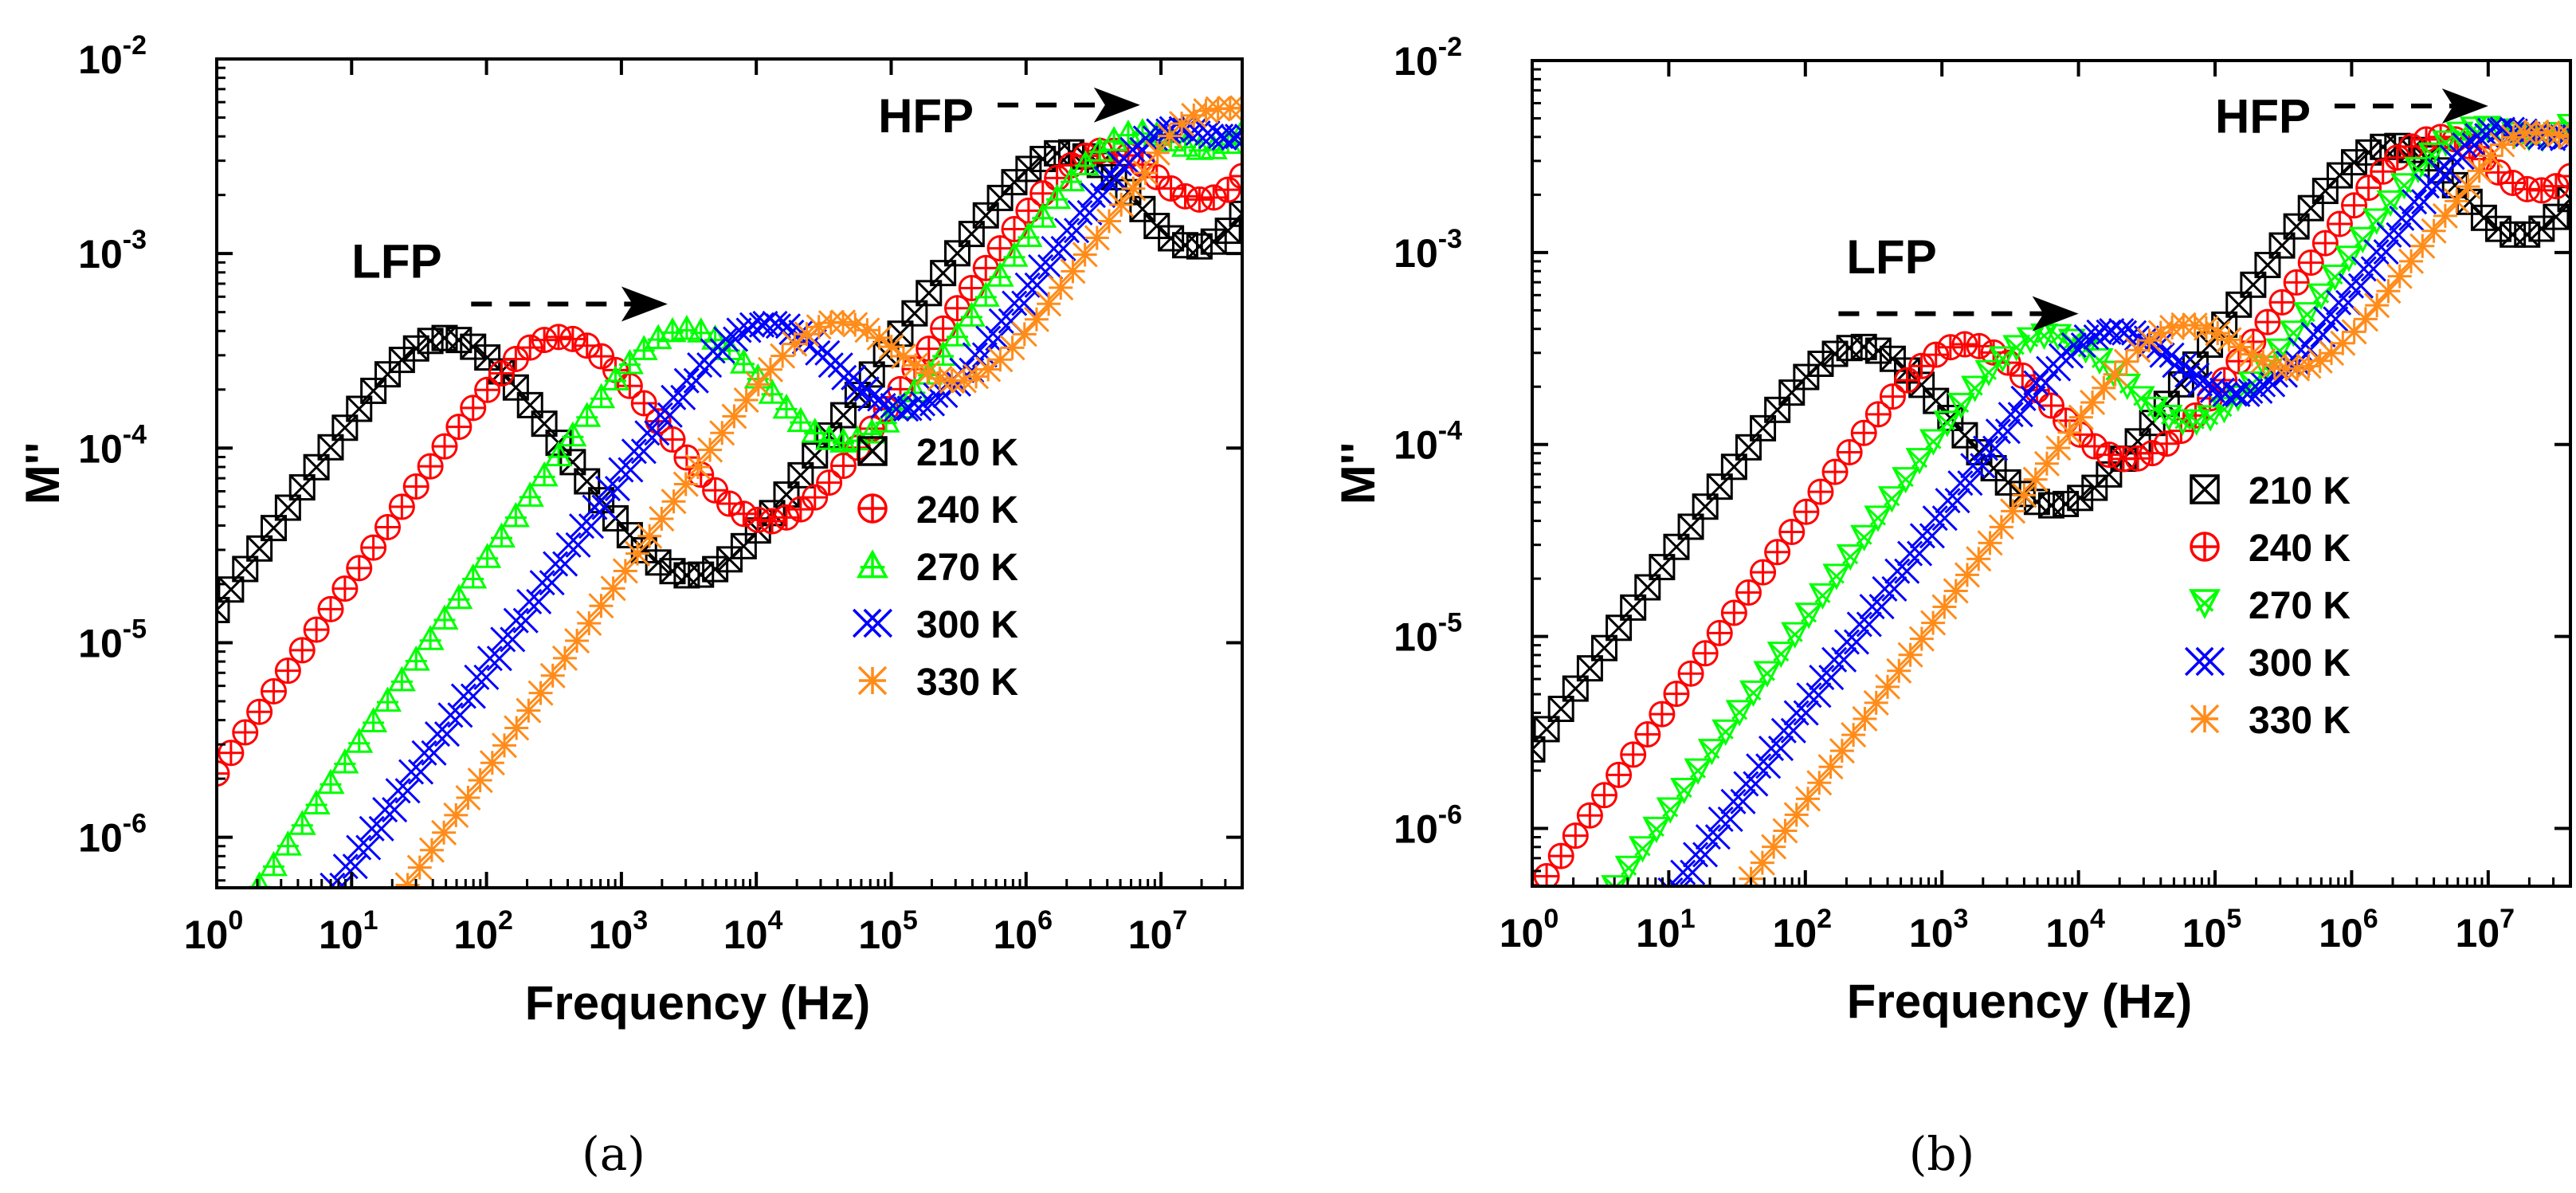 The image size is (2576, 1193). I want to click on caption-b: (b), so click(1941, 1154).